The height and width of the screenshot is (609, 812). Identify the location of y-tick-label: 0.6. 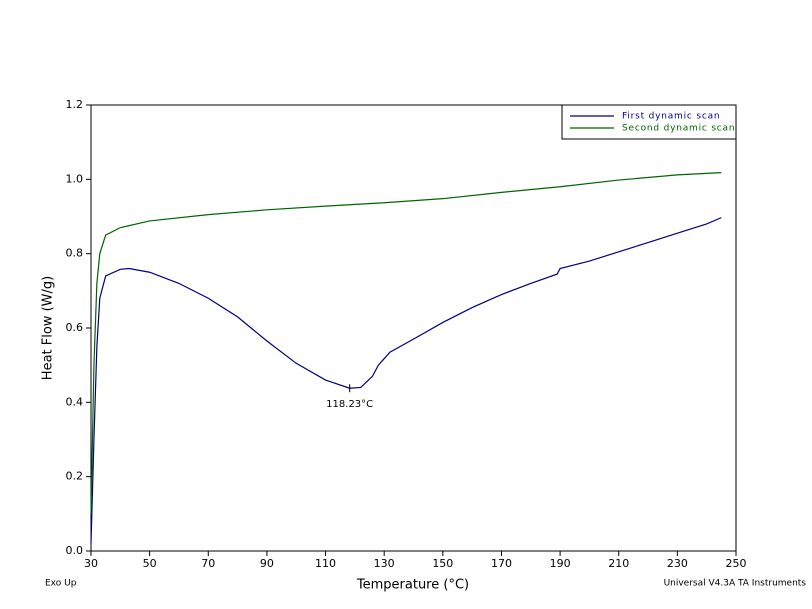
(75, 327).